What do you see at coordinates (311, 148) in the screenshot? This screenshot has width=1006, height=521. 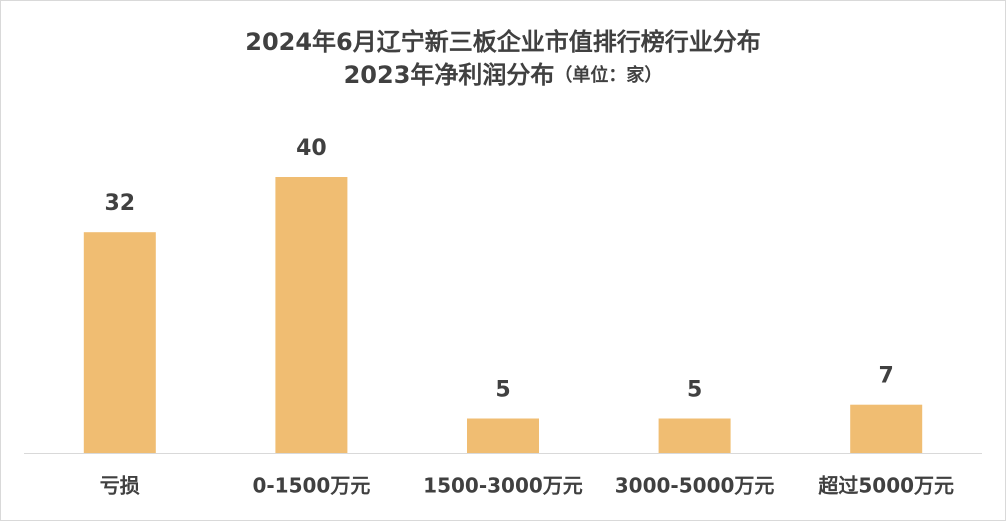 I see `data-label: 40` at bounding box center [311, 148].